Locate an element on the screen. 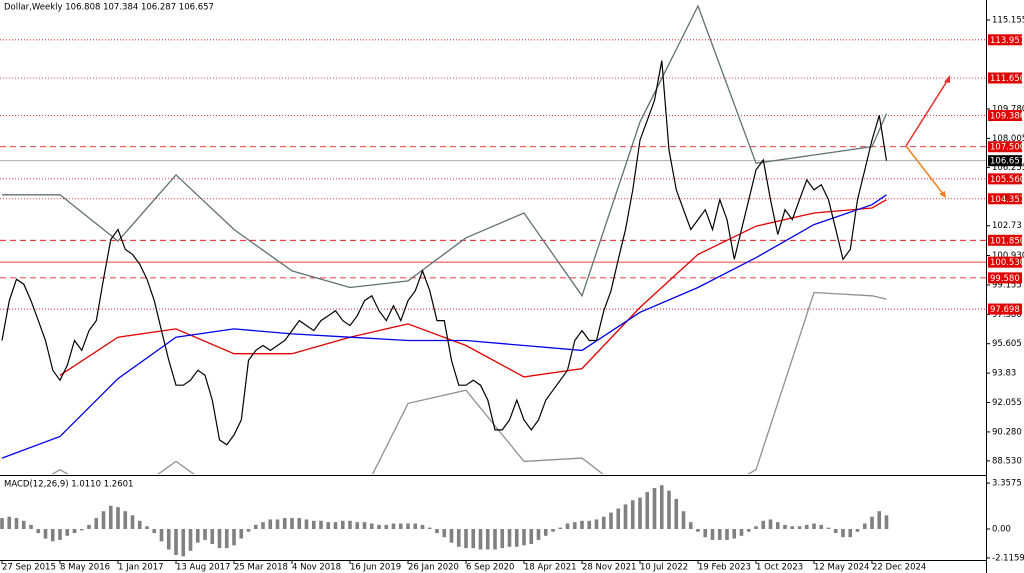 Image resolution: width=1024 pixels, height=573 pixels. y-tick-label: 108.005 is located at coordinates (1008, 139).